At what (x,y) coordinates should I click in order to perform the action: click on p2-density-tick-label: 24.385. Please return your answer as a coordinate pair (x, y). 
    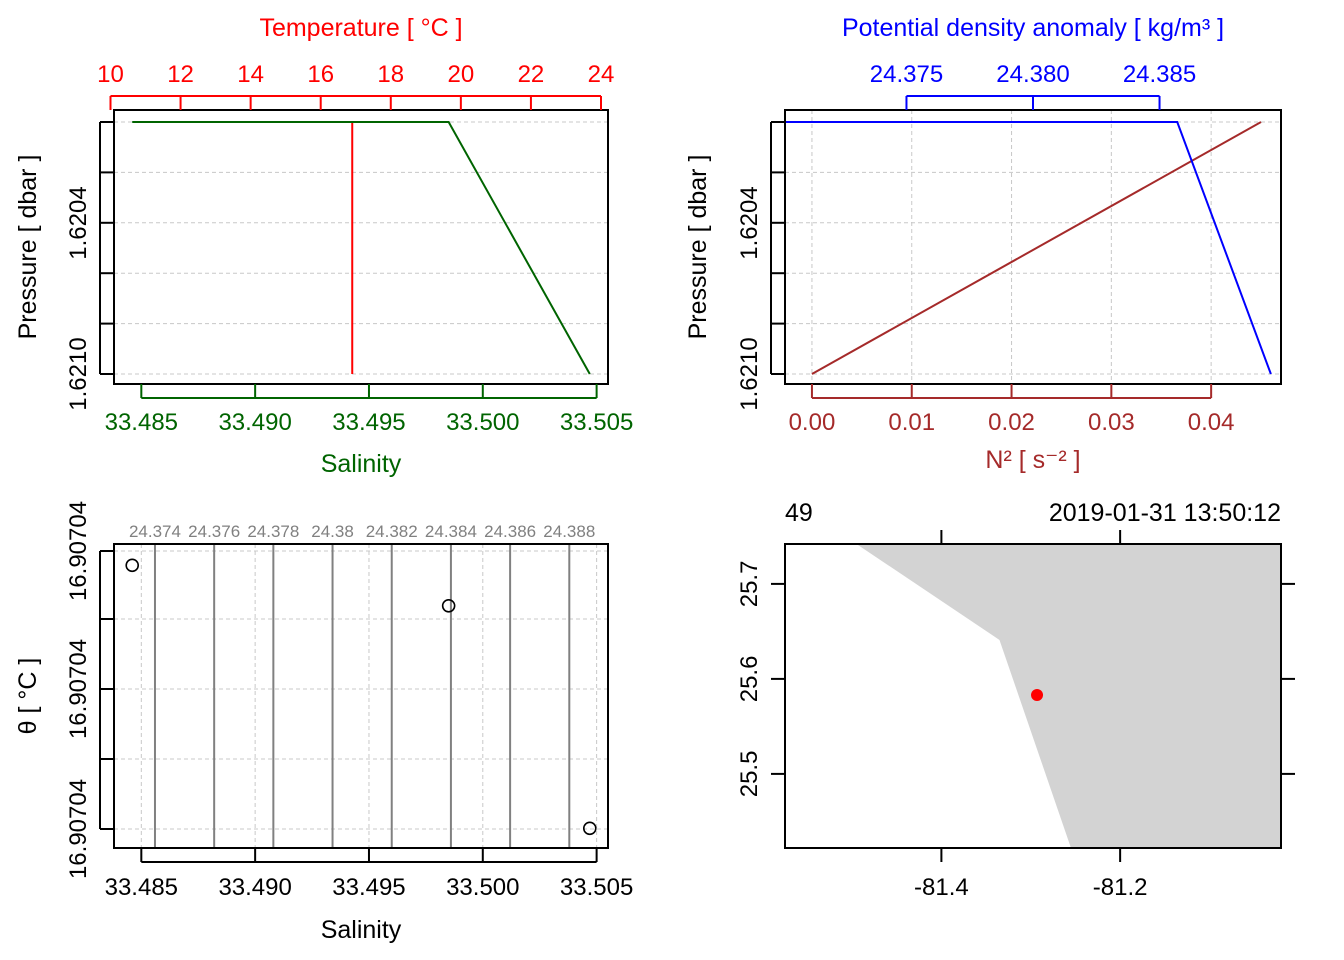
    Looking at the image, I should click on (1159, 74).